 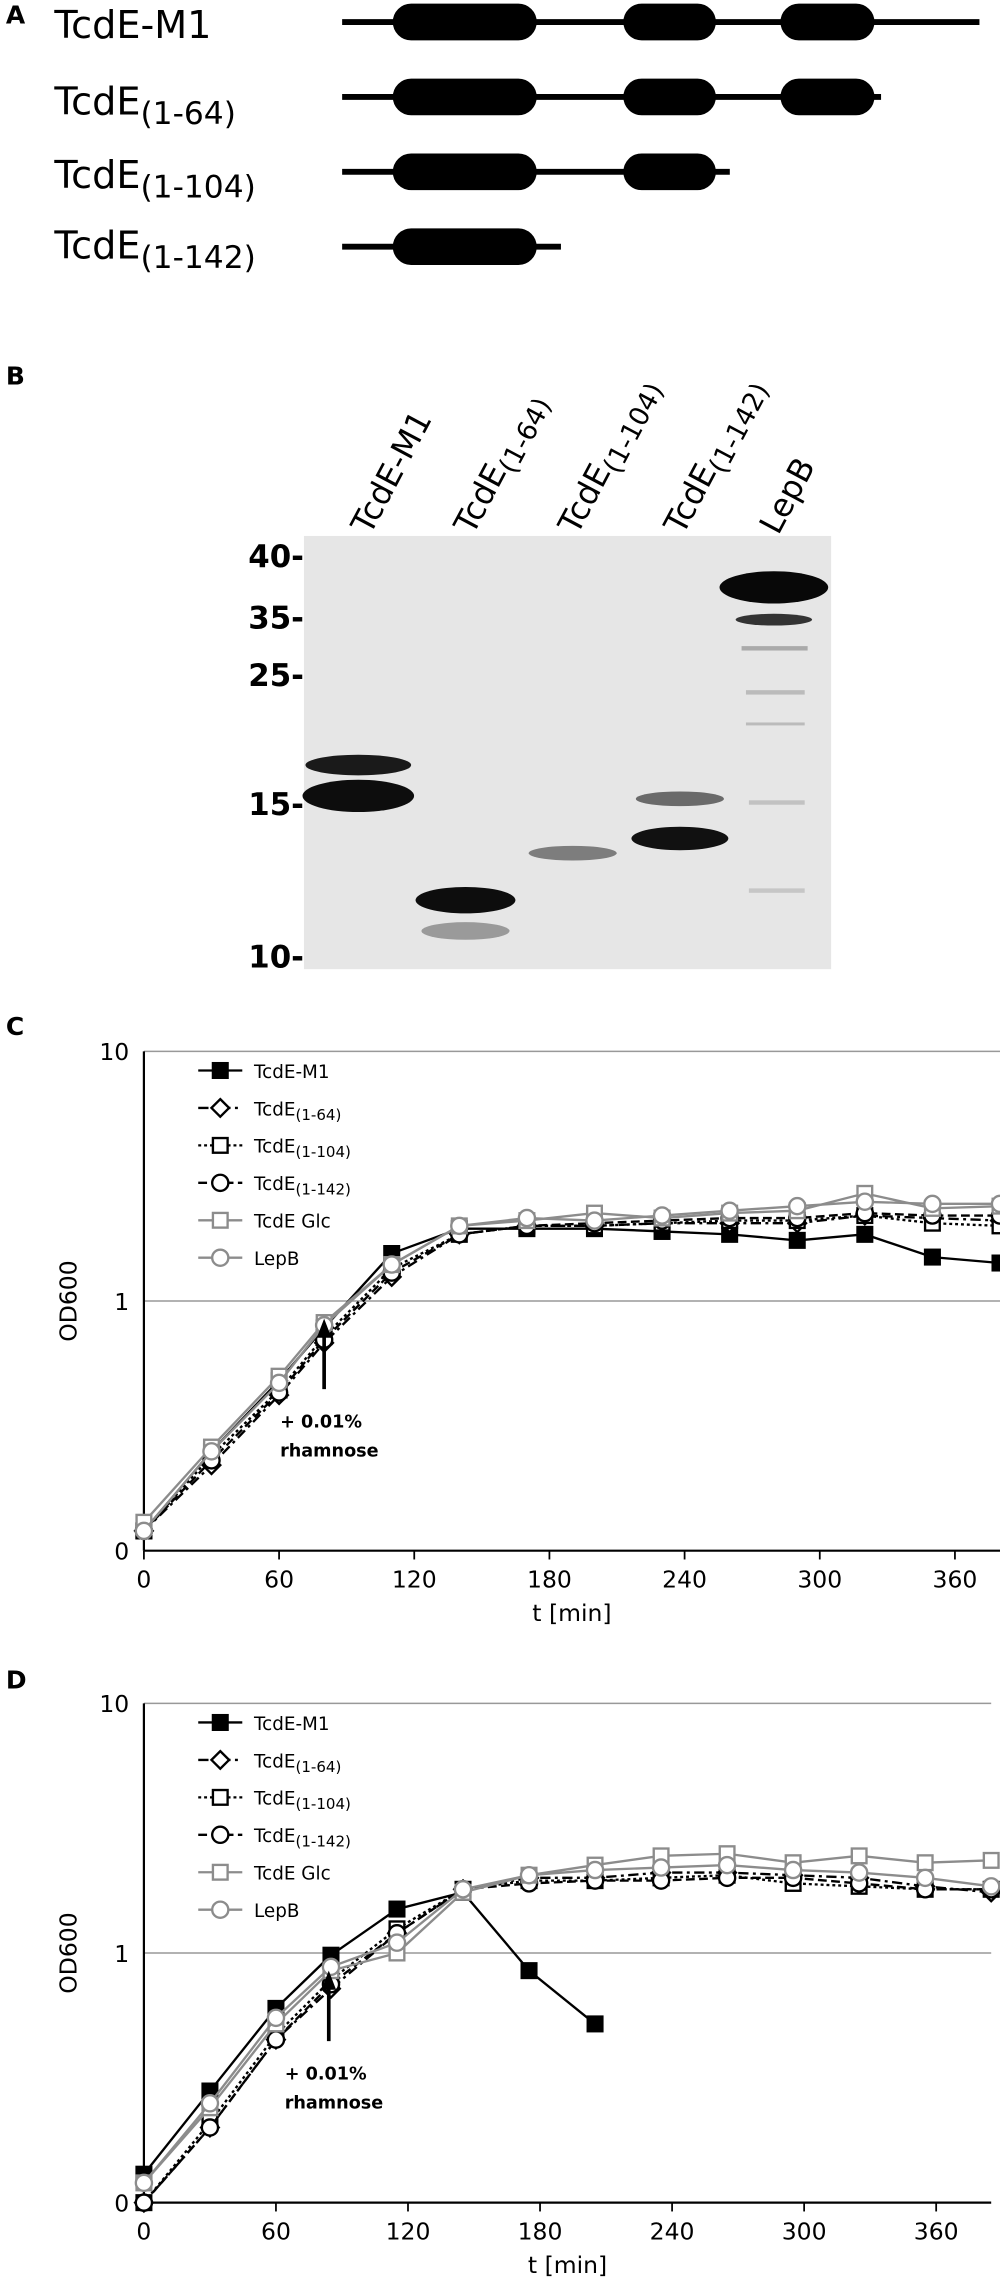 What do you see at coordinates (276, 618) in the screenshot?
I see `mw-marker: 35-` at bounding box center [276, 618].